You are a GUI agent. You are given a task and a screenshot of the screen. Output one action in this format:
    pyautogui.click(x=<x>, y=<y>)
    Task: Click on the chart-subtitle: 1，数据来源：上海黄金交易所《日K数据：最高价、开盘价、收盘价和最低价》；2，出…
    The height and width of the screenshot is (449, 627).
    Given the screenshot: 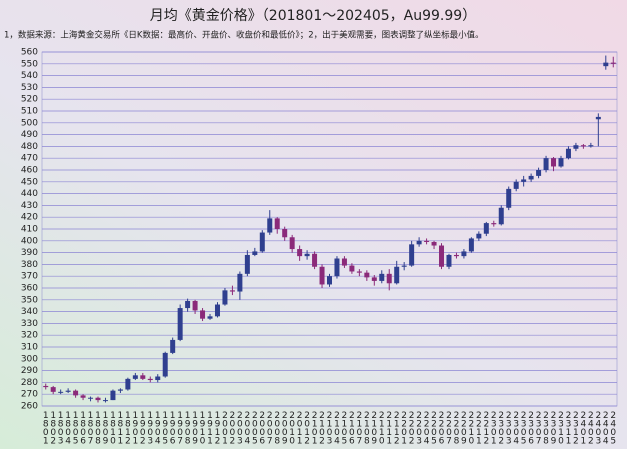 What is the action you would take?
    pyautogui.click(x=244, y=35)
    